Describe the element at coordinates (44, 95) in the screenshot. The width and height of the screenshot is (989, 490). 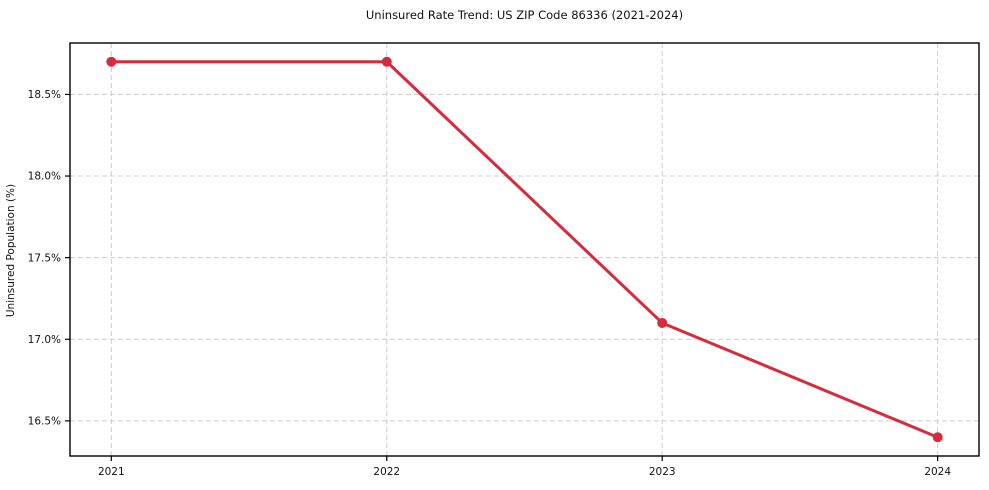
I see `y-tick-label: 18.5%` at that location.